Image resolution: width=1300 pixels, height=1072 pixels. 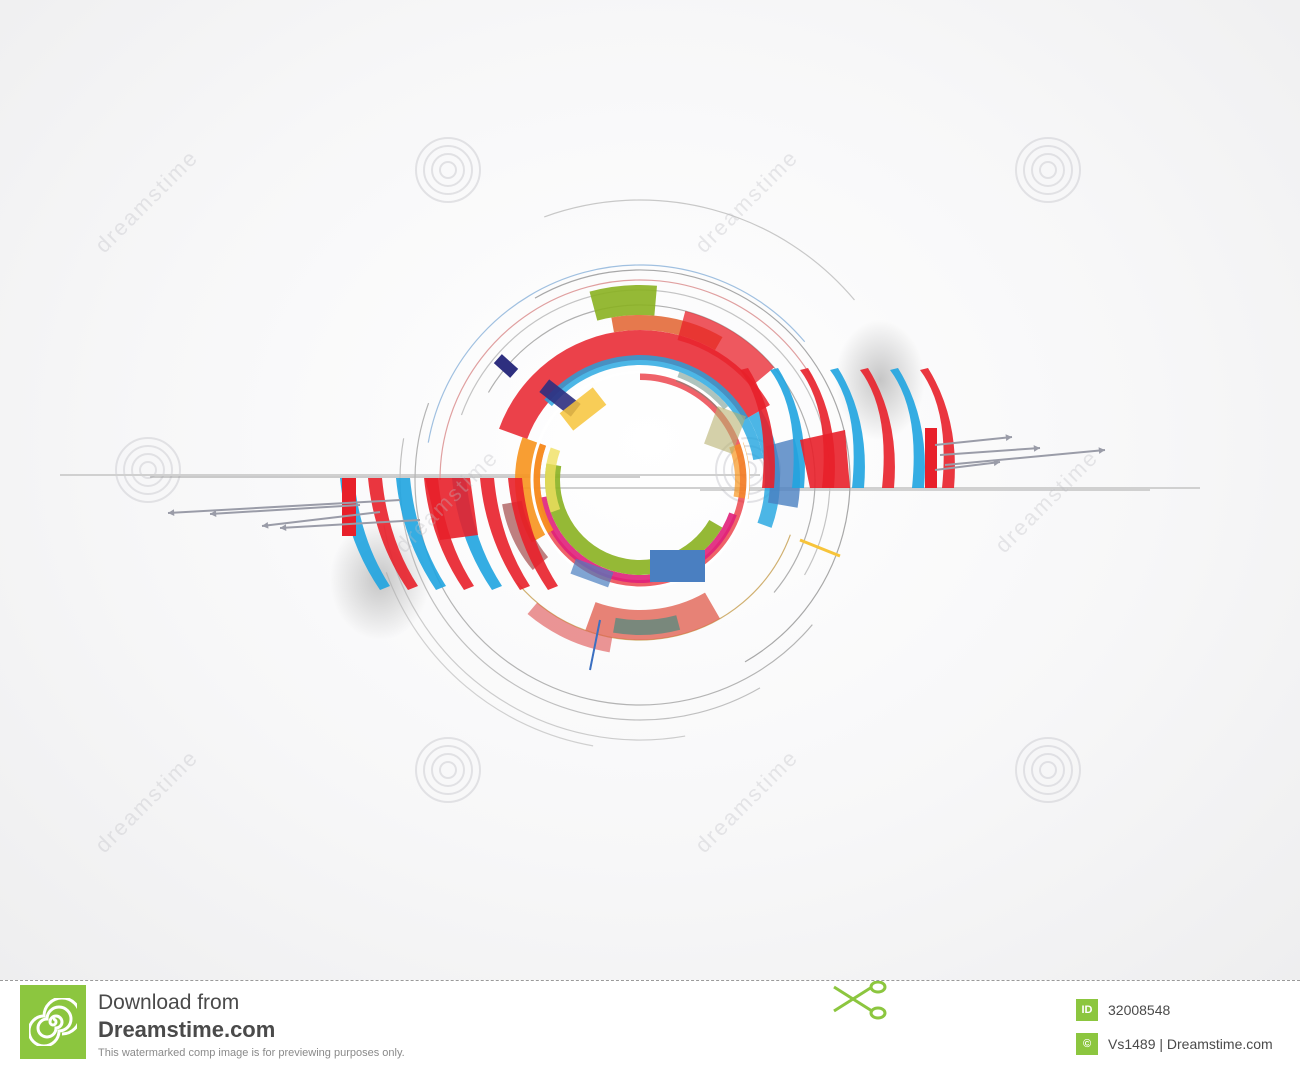 I want to click on colored-arc-segments, so click(x=649, y=469).